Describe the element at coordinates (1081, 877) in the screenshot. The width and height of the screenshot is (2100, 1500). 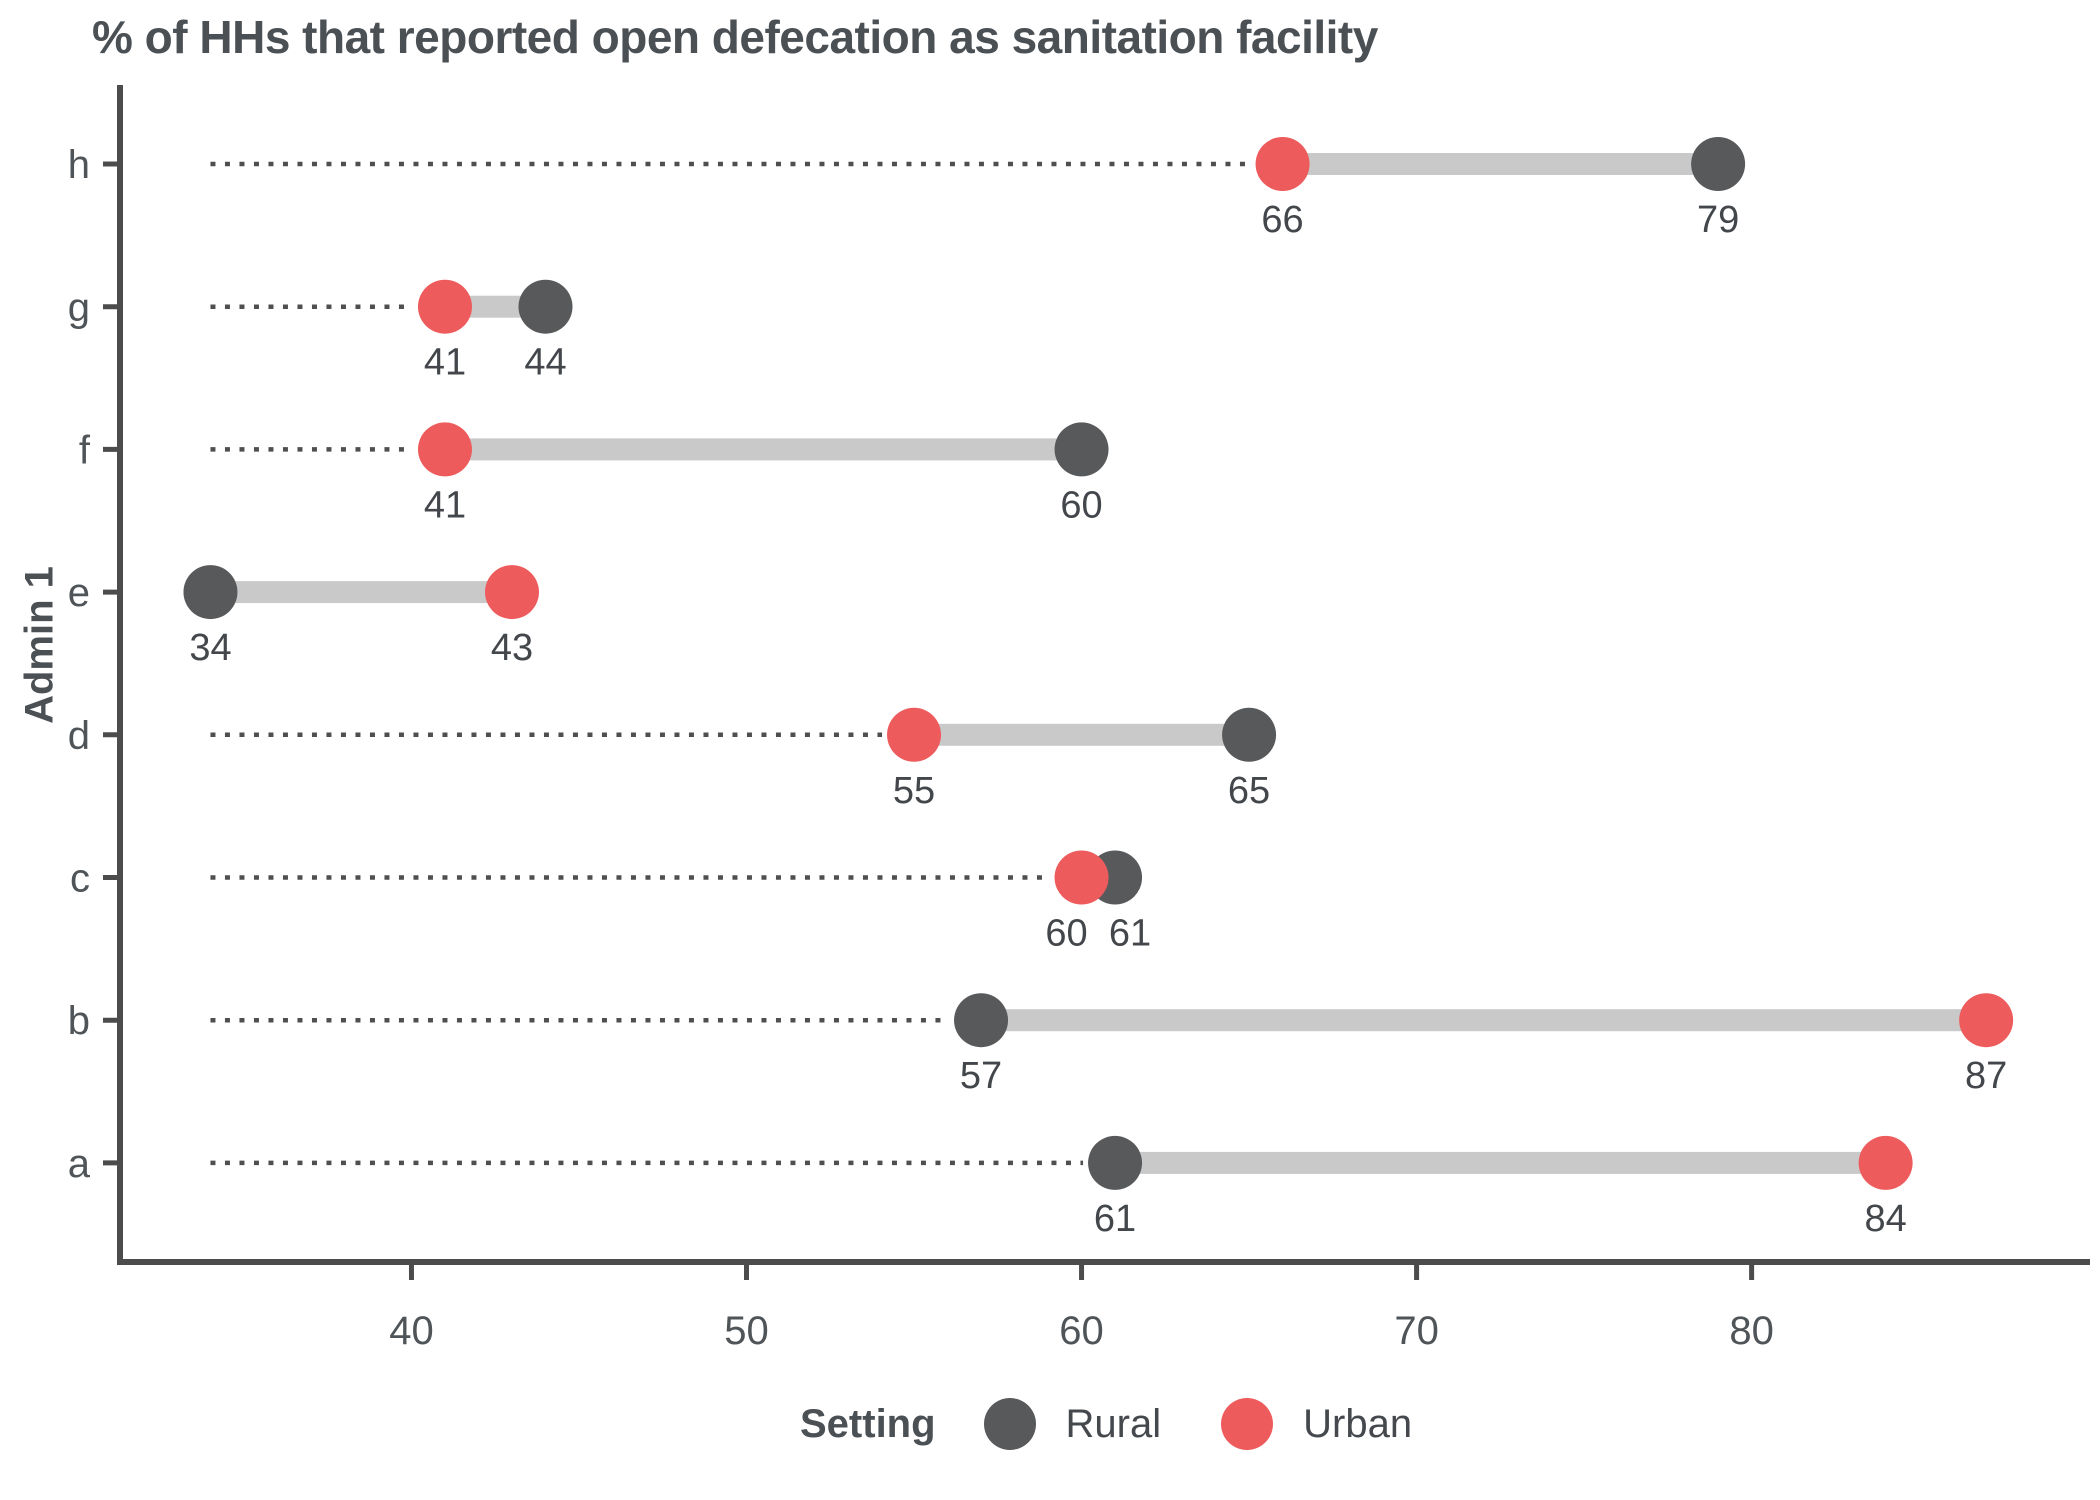
I see `urban-dot-c` at that location.